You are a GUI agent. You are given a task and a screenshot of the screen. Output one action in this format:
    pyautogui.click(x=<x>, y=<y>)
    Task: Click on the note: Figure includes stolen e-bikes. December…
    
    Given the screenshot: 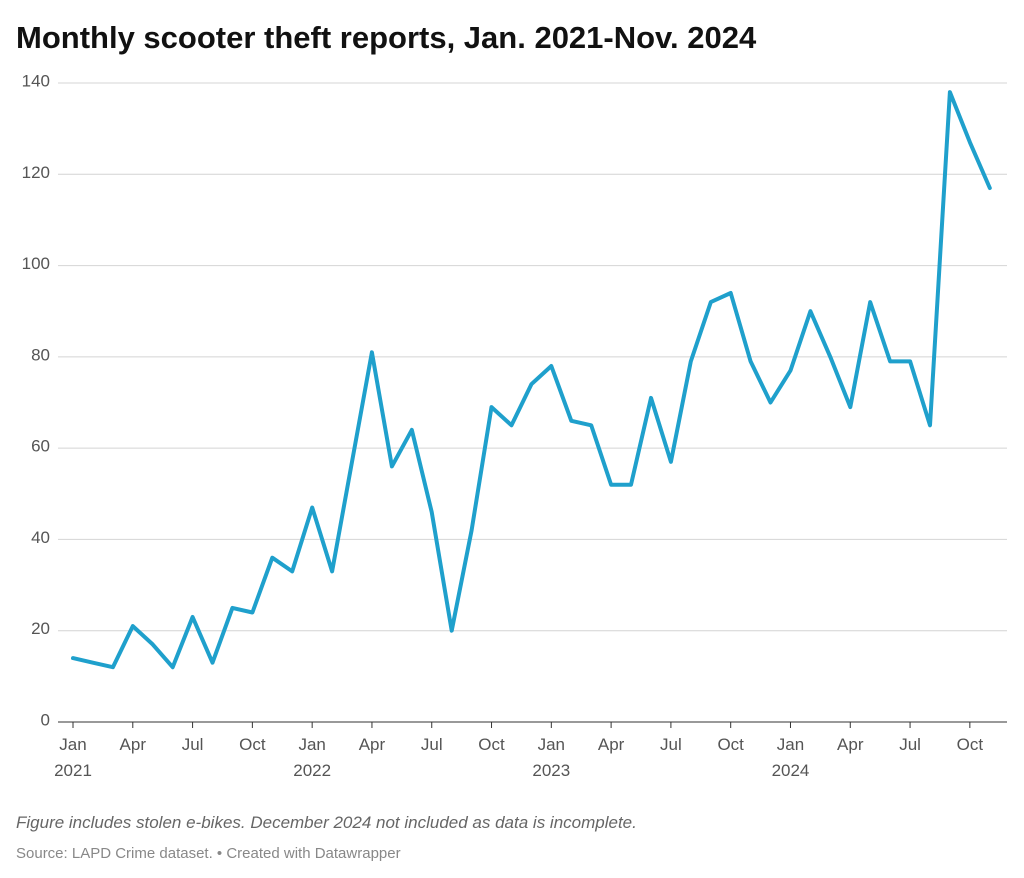 What is the action you would take?
    pyautogui.click(x=326, y=822)
    